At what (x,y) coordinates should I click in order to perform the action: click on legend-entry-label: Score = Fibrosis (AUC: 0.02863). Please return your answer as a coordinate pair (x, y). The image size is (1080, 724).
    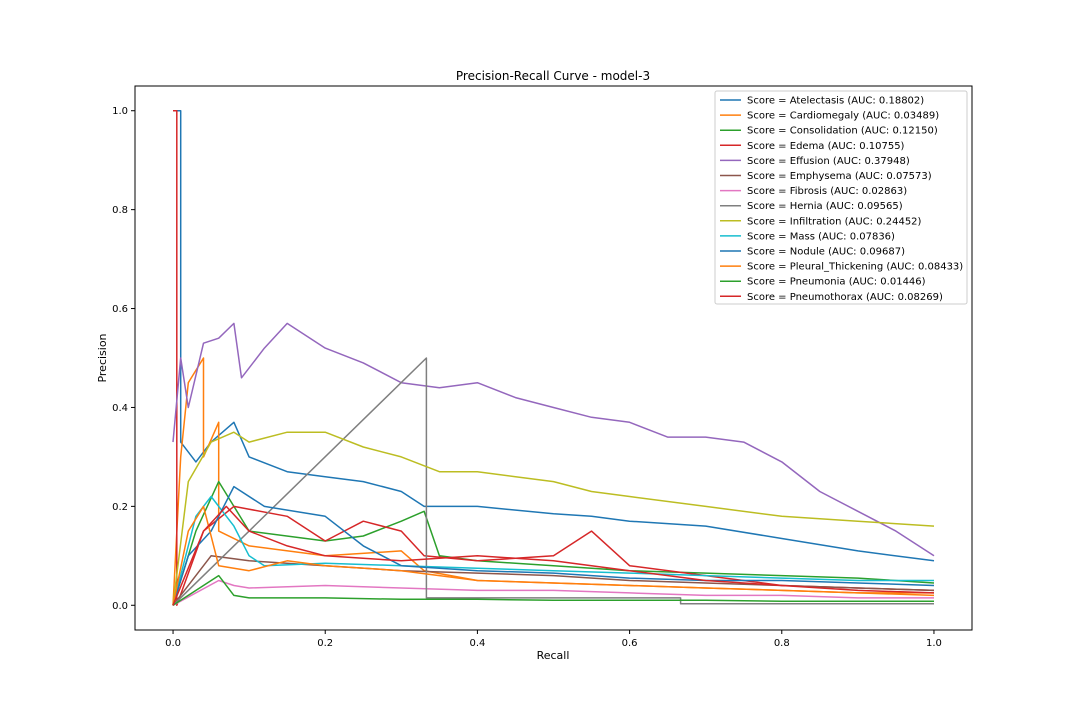
    Looking at the image, I should click on (827, 191).